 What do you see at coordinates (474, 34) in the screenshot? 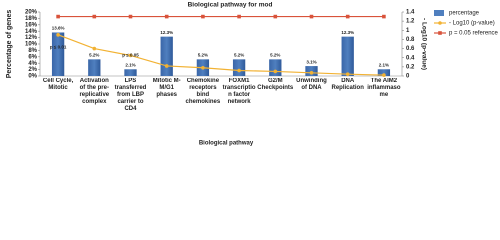
I see `legend-label: p = 0.05 reference` at bounding box center [474, 34].